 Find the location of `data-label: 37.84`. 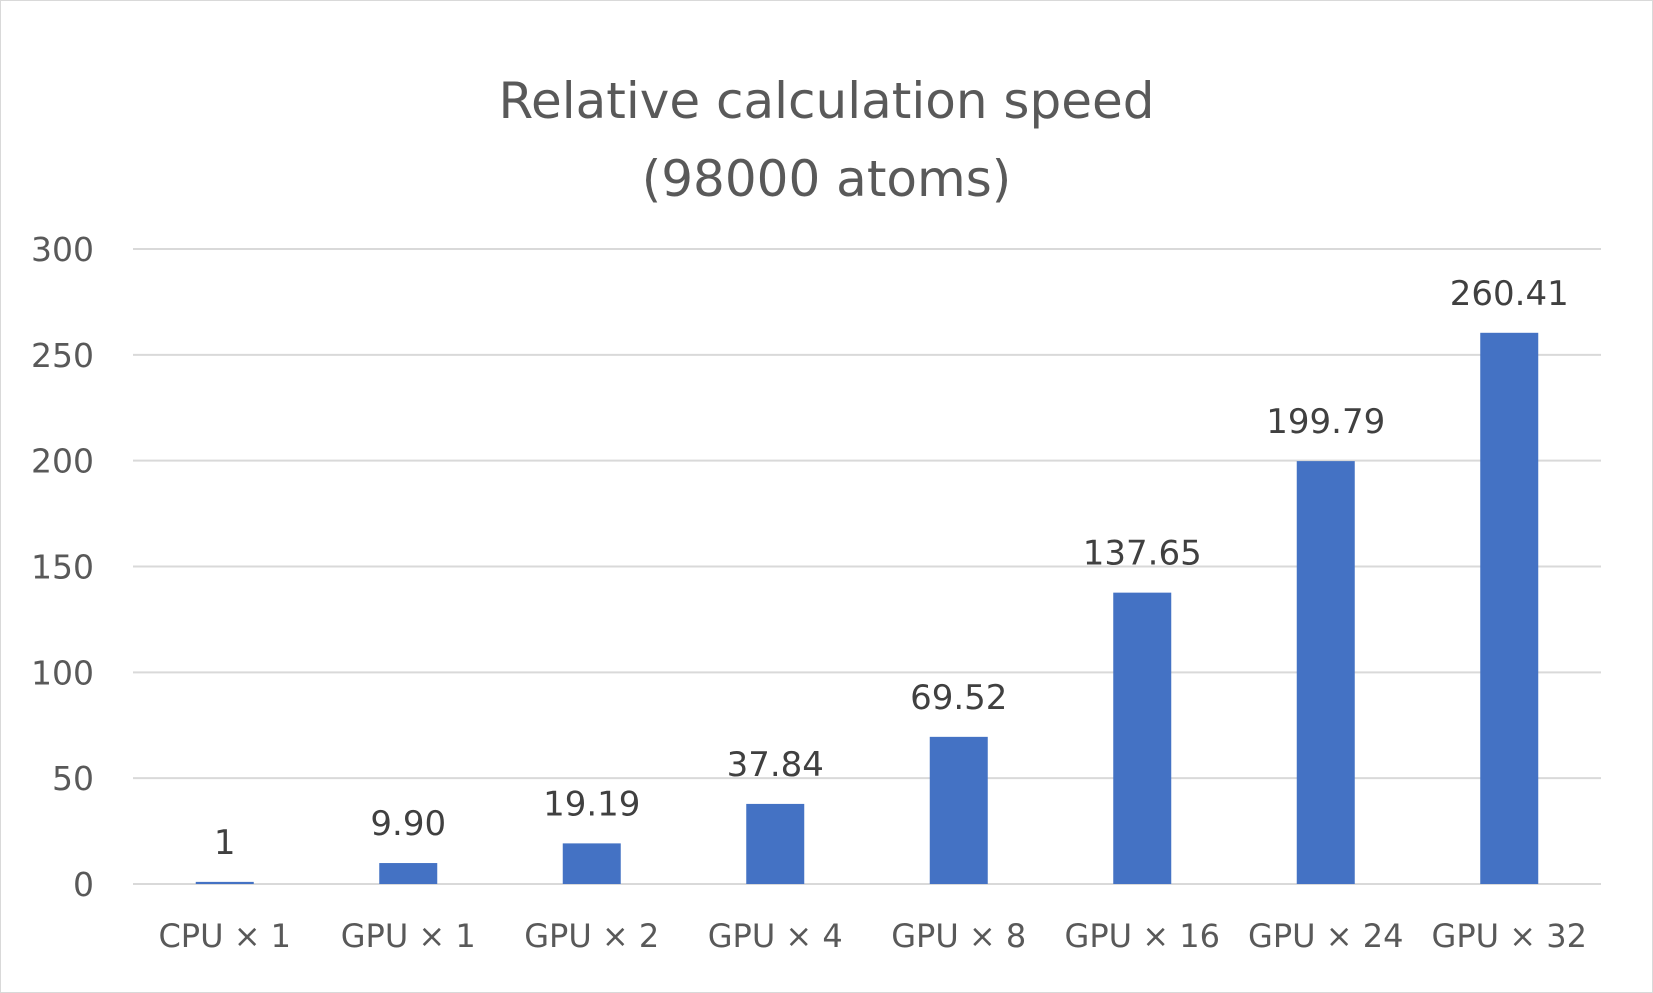

data-label: 37.84 is located at coordinates (775, 765).